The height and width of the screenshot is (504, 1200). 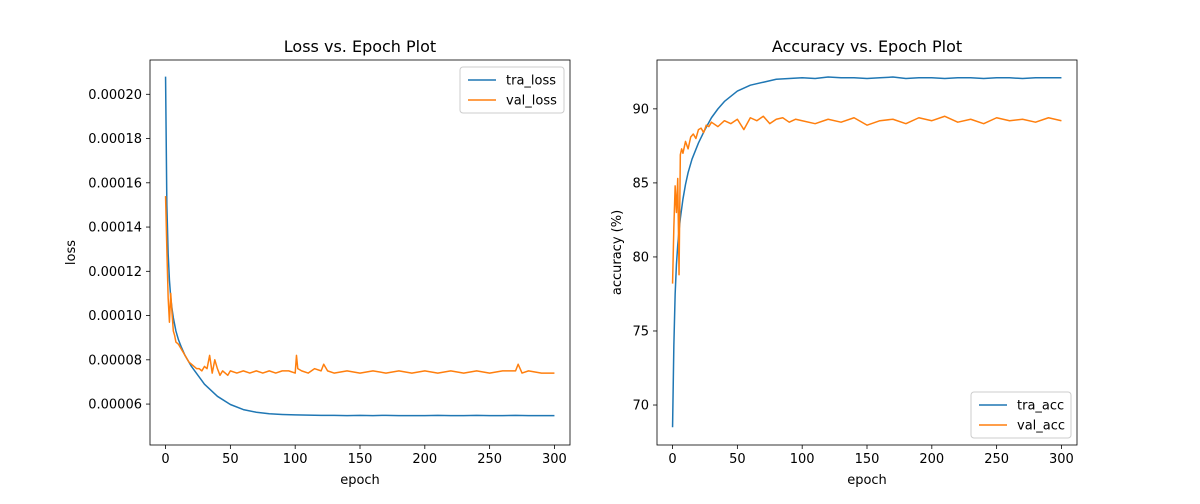 What do you see at coordinates (115, 272) in the screenshot?
I see `y-tick-label: 0.00012` at bounding box center [115, 272].